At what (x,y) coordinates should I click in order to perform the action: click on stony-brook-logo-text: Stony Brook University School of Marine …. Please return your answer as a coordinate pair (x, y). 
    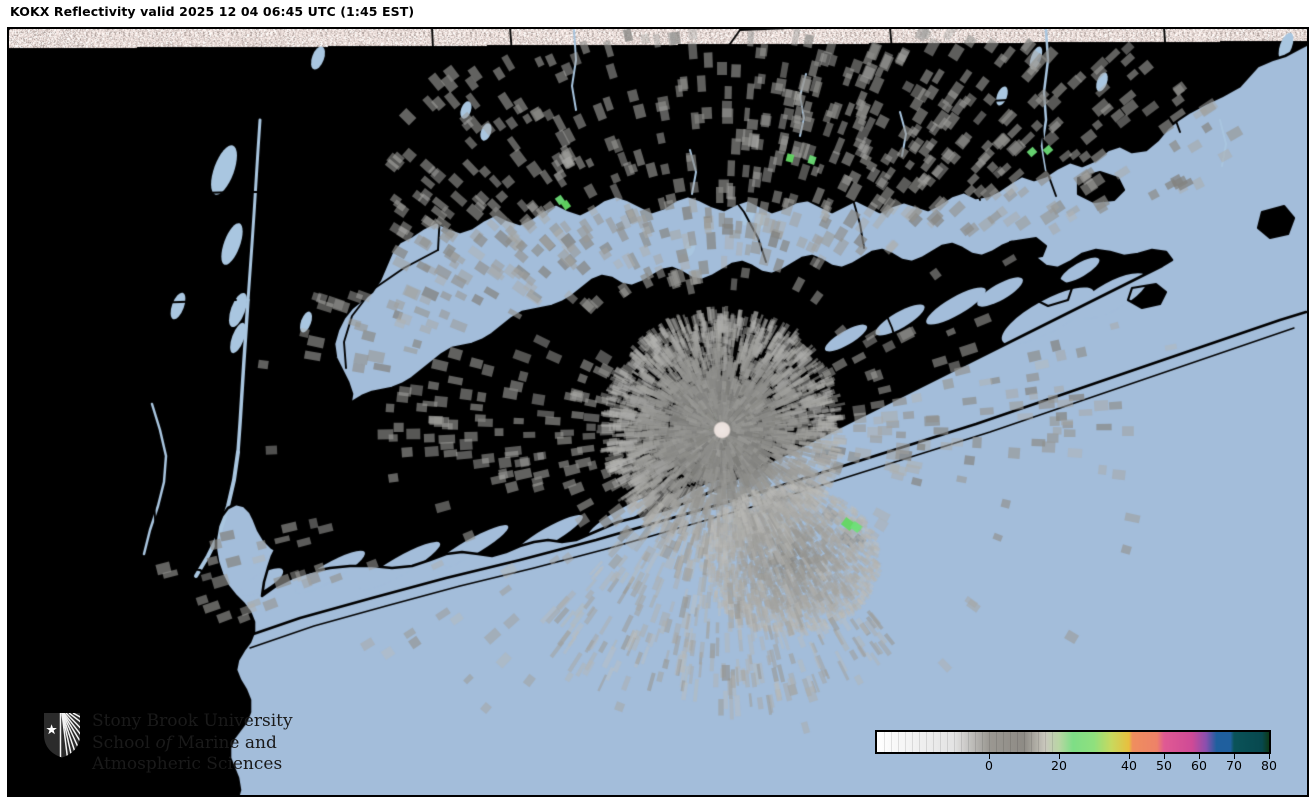
    Looking at the image, I should click on (217, 743).